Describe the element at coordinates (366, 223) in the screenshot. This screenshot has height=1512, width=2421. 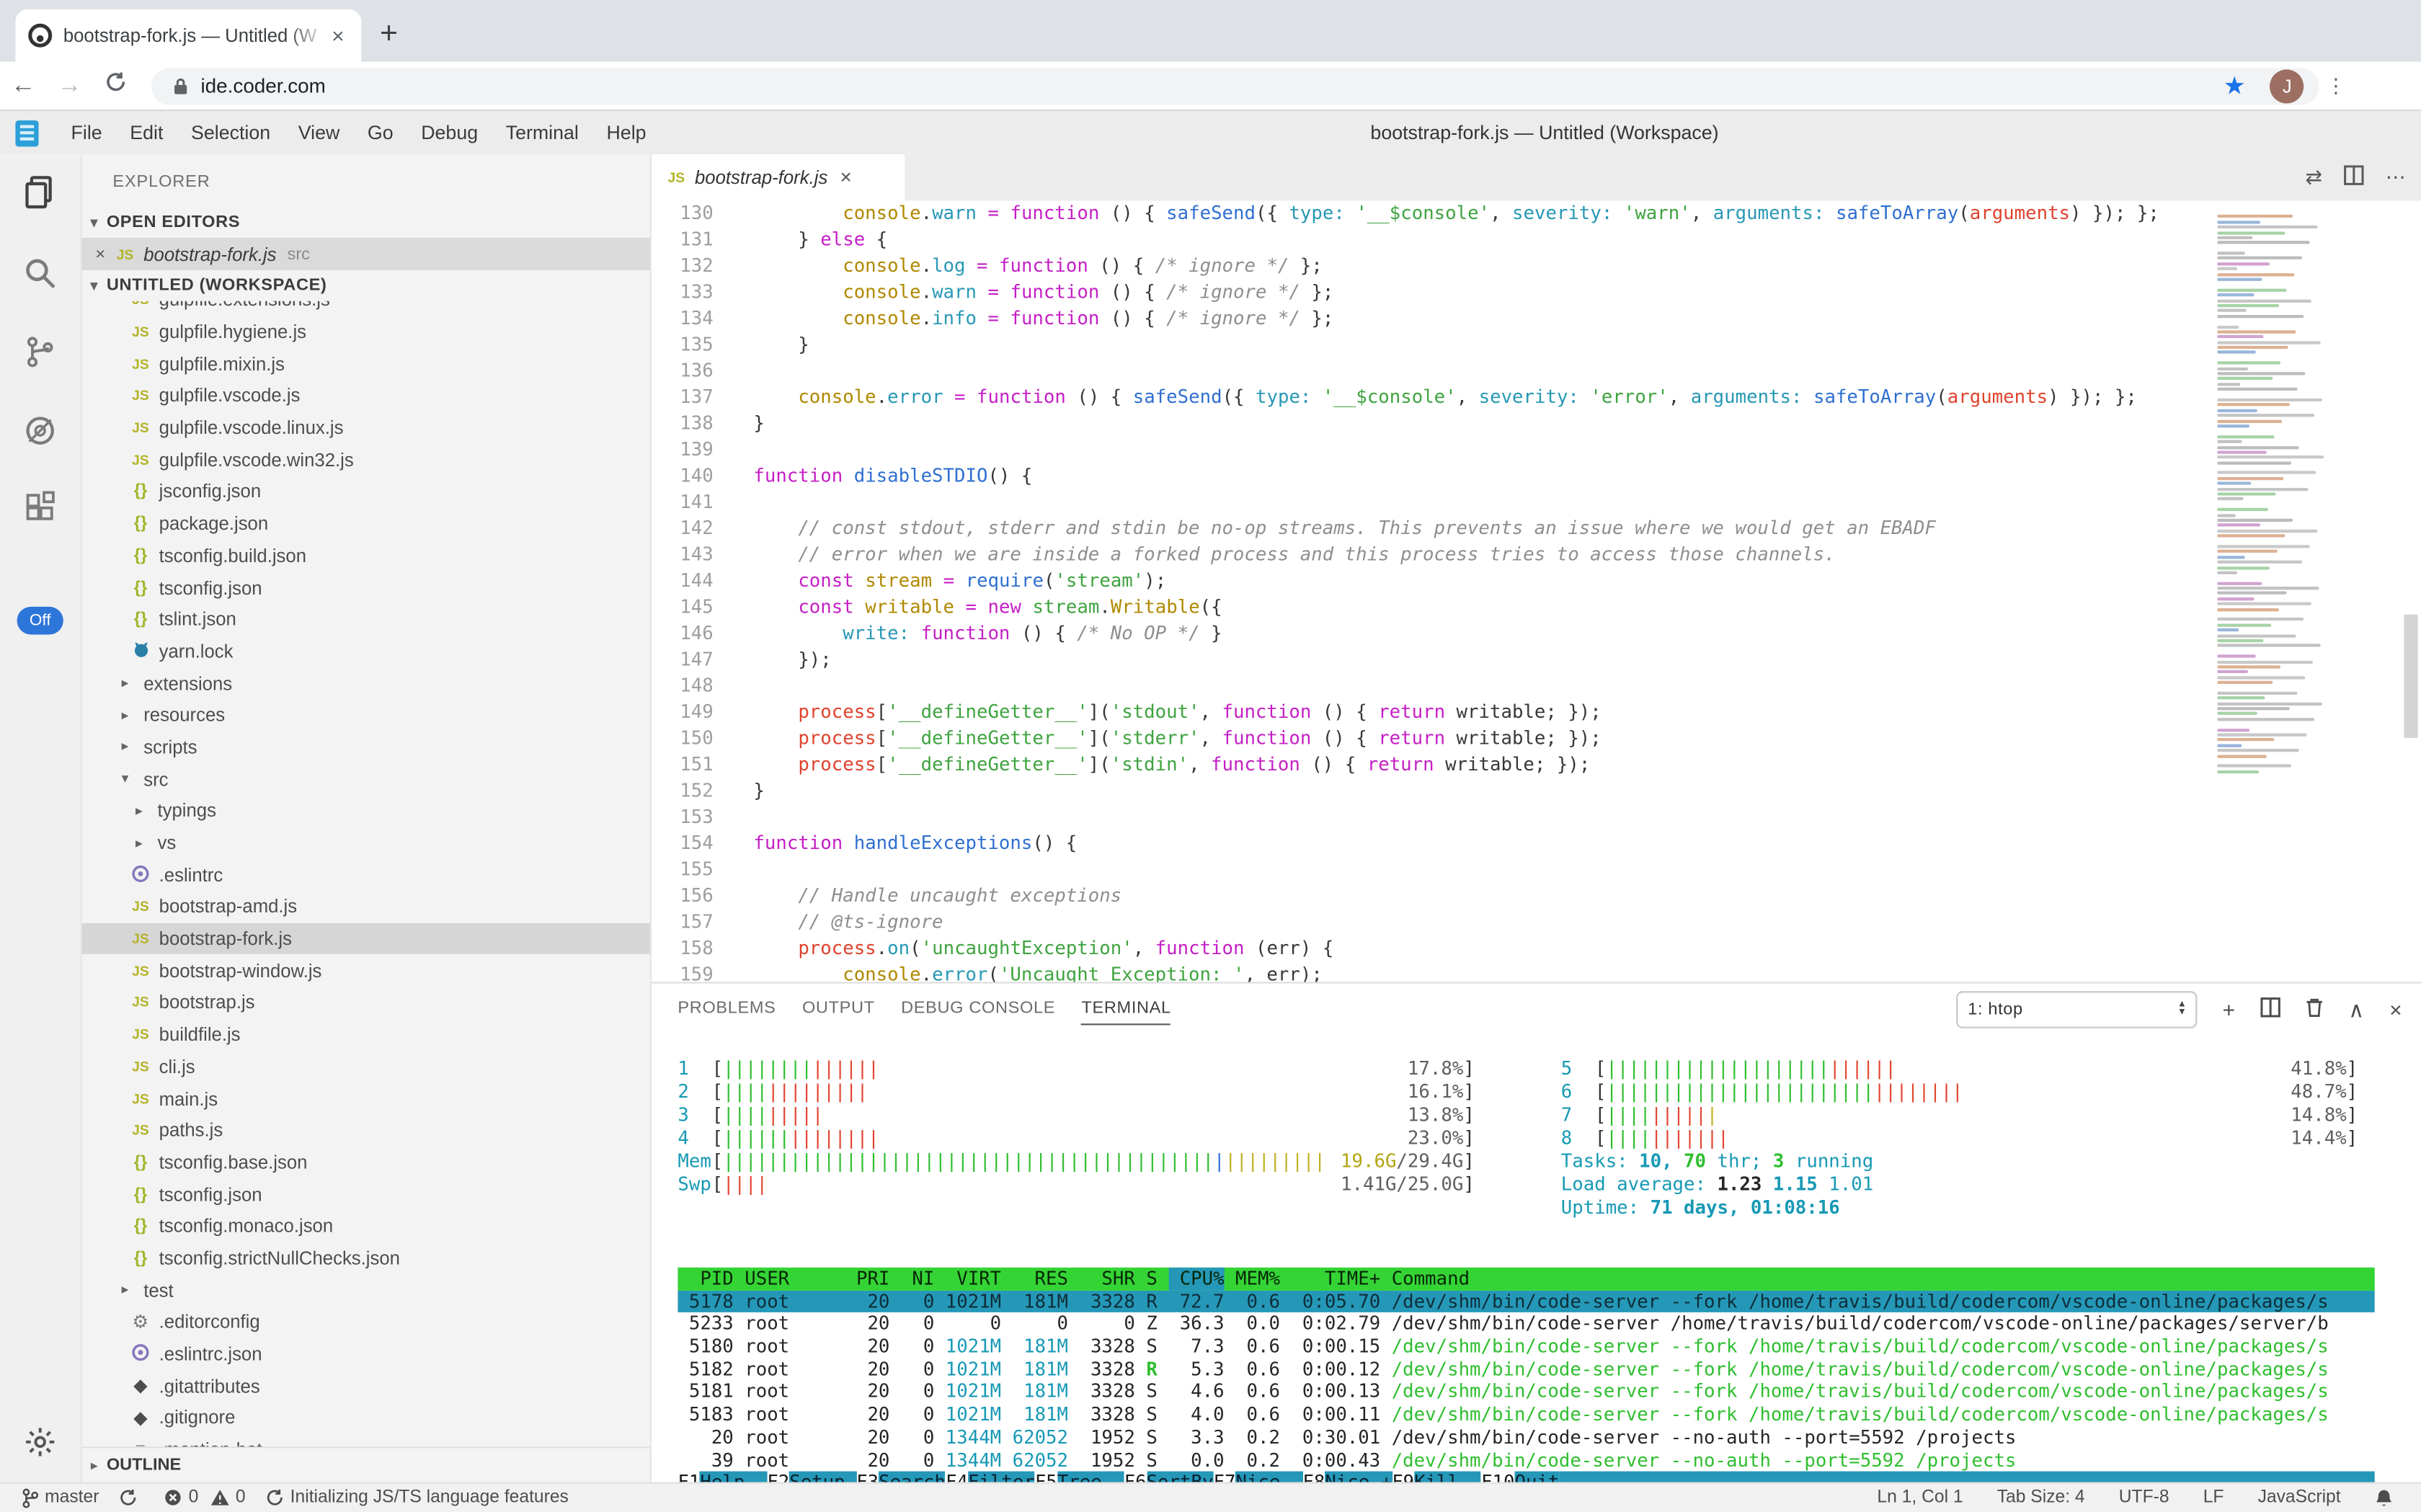
I see `open-editors-section: ▾ OPEN EDITORS` at that location.